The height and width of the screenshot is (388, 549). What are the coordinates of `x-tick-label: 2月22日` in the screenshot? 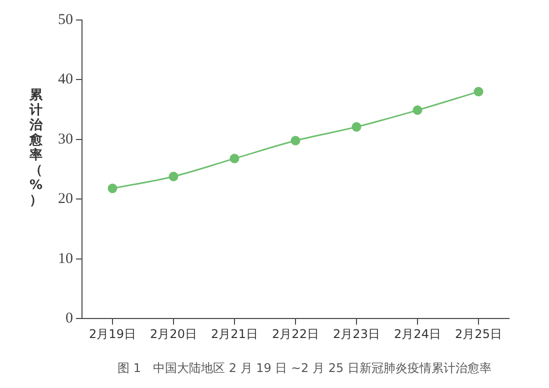 It's located at (295, 333).